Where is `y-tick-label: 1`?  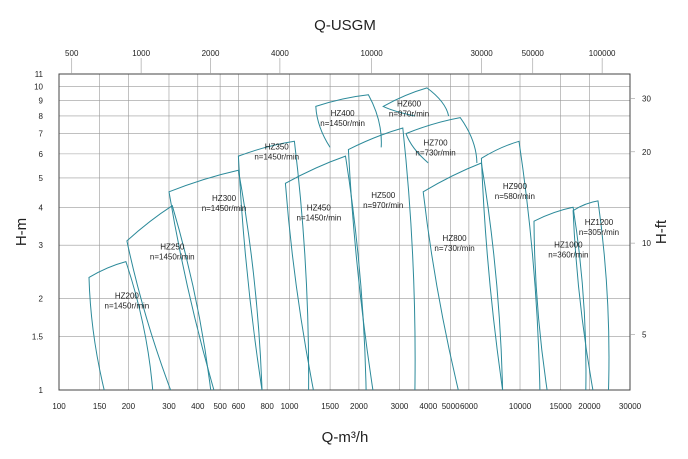
y-tick-label: 1 is located at coordinates (41, 390).